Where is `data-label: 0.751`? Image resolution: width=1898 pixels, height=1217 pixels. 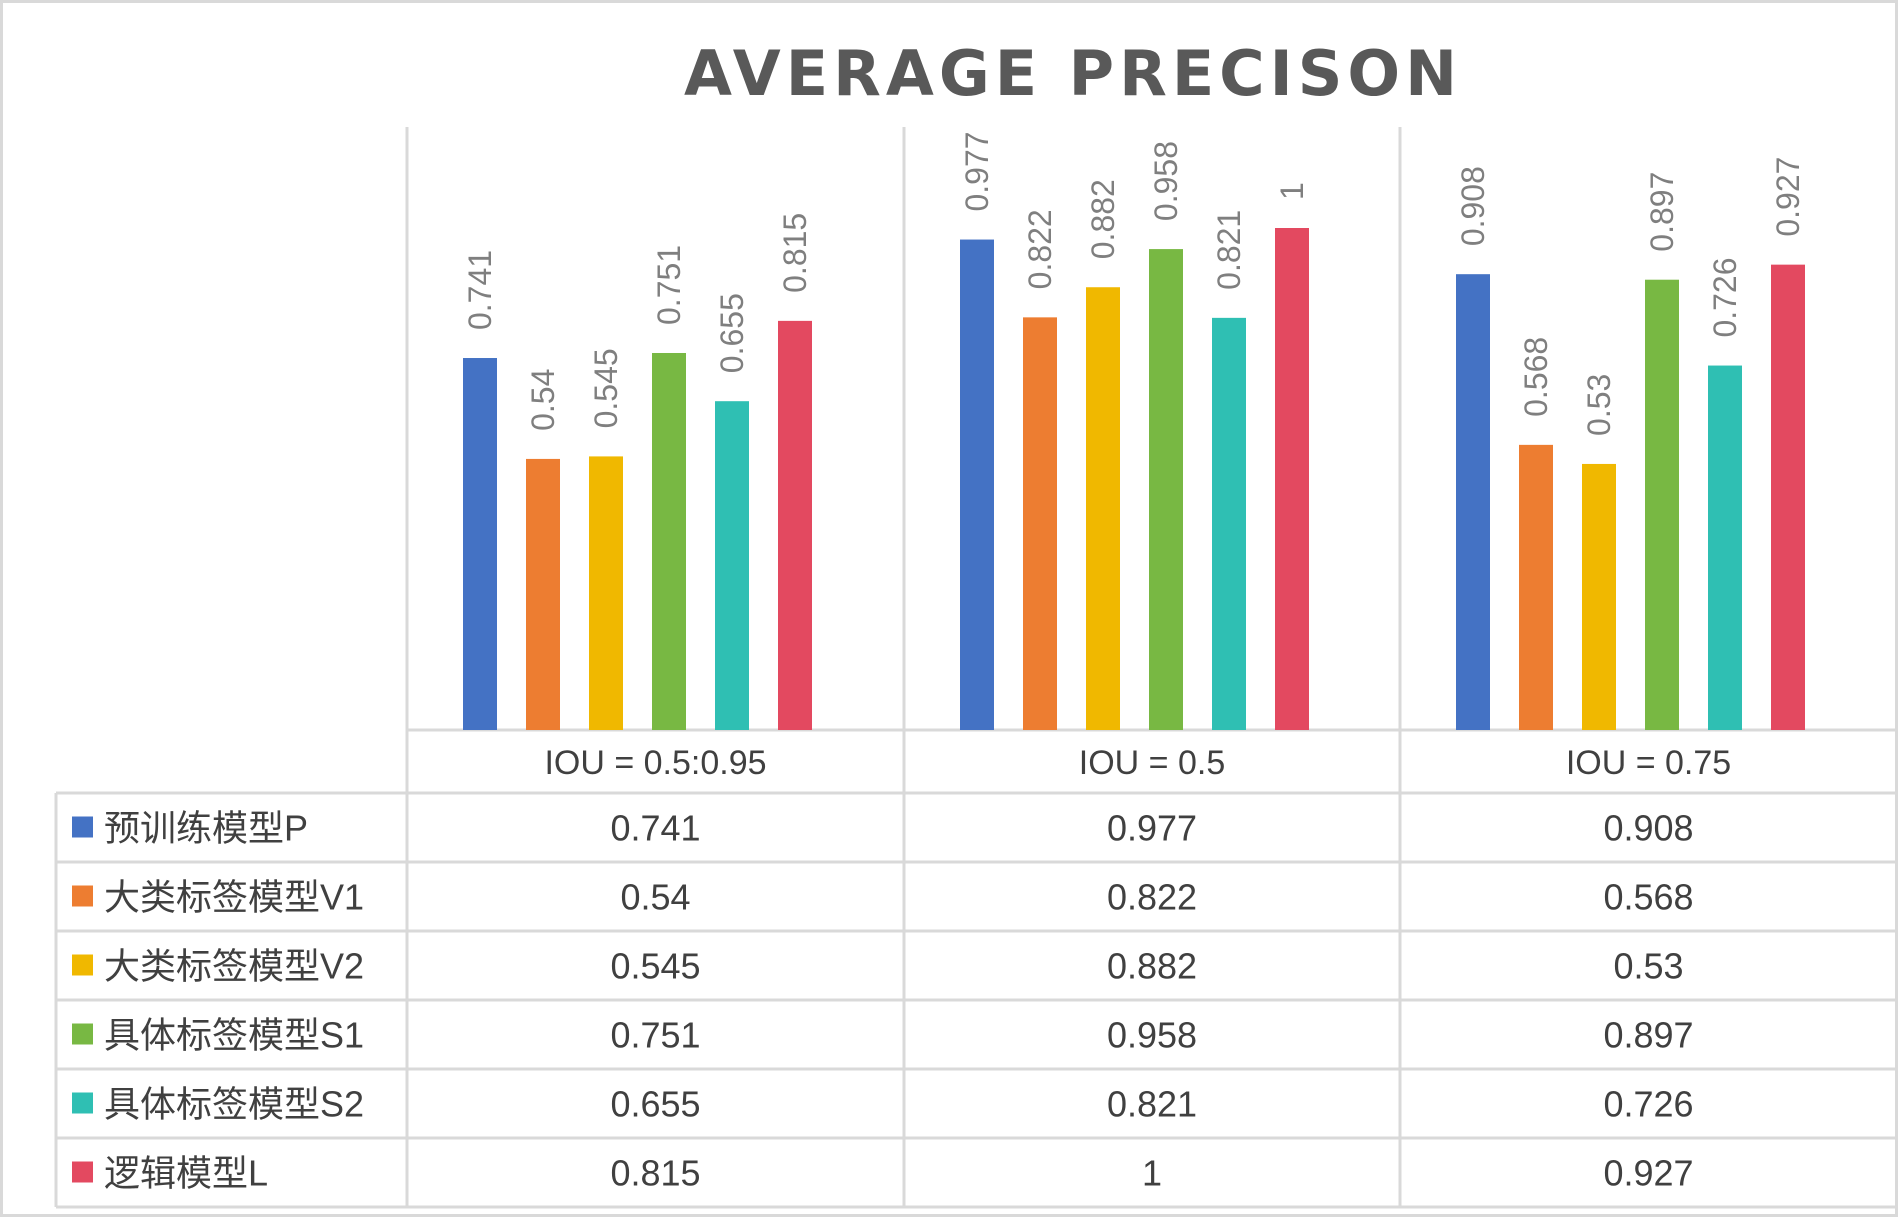 data-label: 0.751 is located at coordinates (669, 285).